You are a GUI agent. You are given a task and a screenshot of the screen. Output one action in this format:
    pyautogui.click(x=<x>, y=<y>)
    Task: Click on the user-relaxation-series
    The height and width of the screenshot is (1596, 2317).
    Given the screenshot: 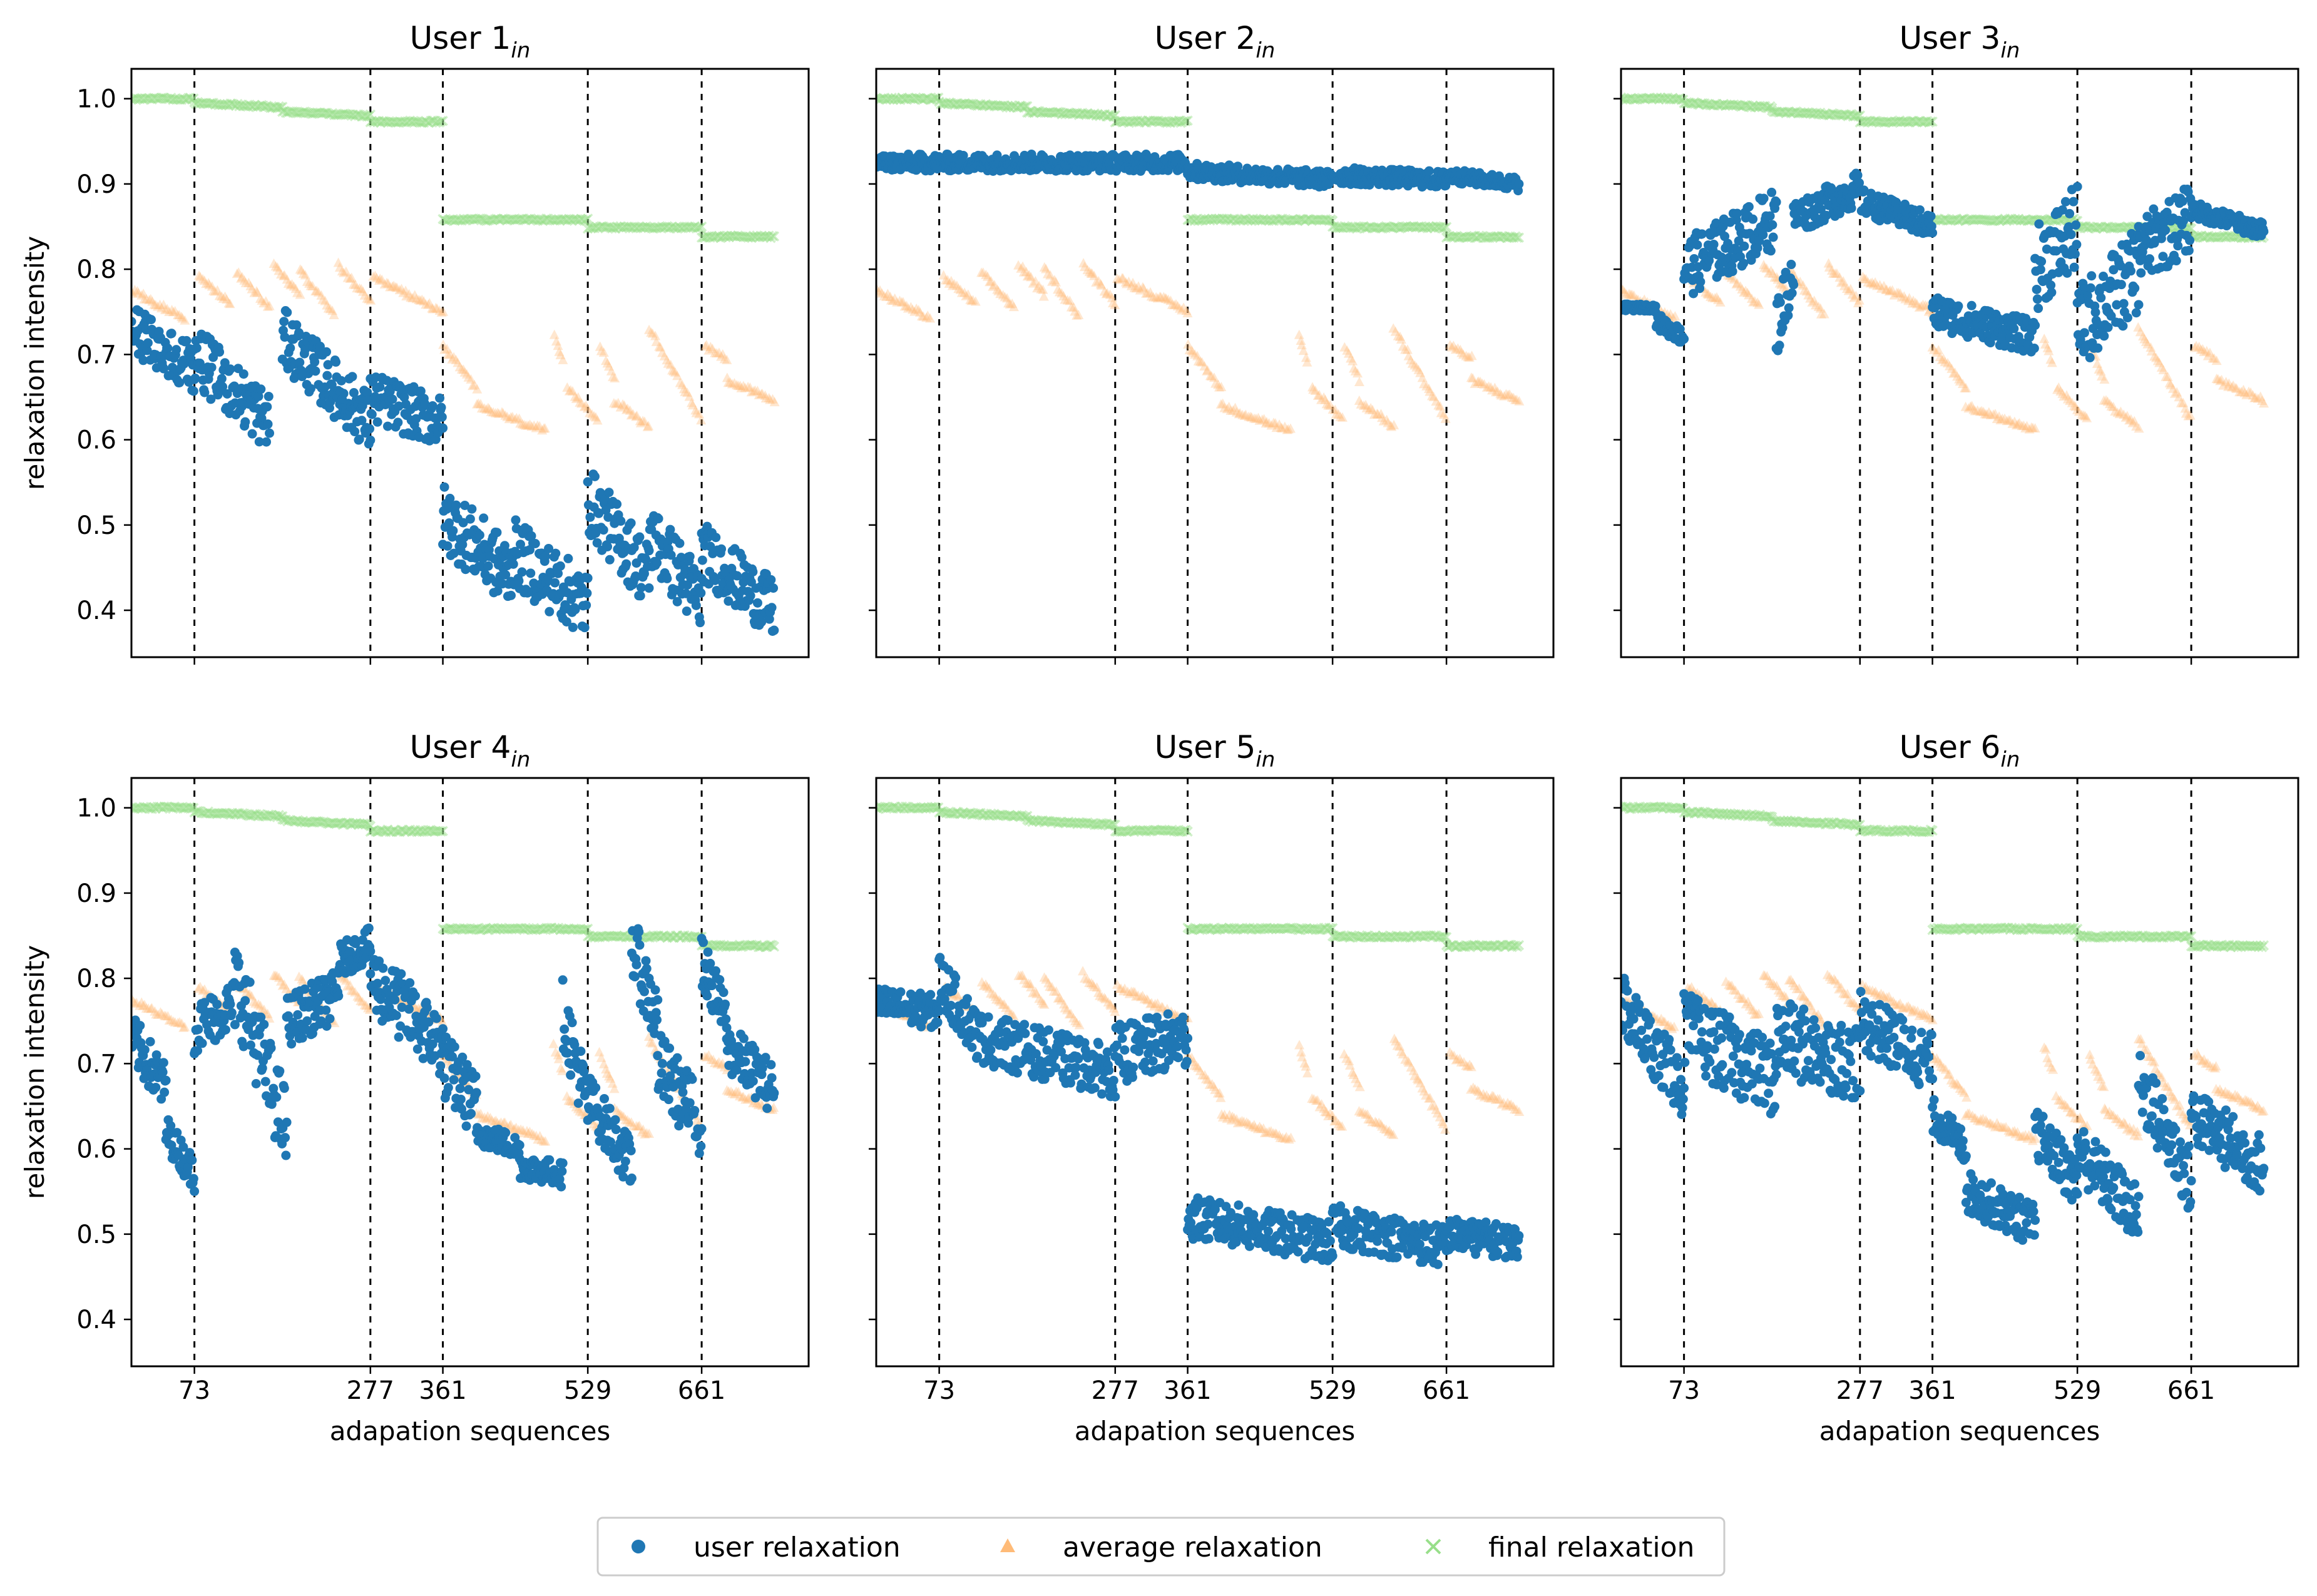 What is the action you would take?
    pyautogui.click(x=1200, y=173)
    